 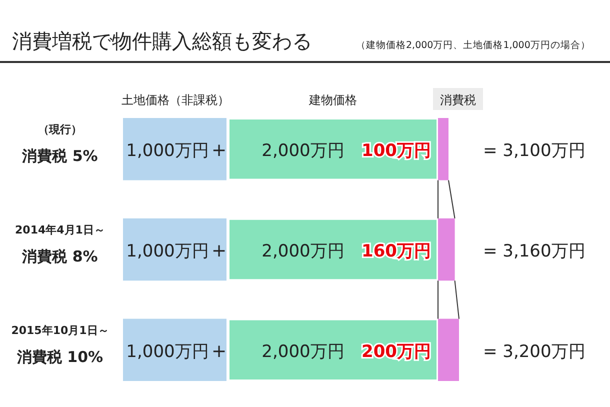 What do you see at coordinates (176, 100) in the screenshot?
I see `series-label: 土地価格（非課税）` at bounding box center [176, 100].